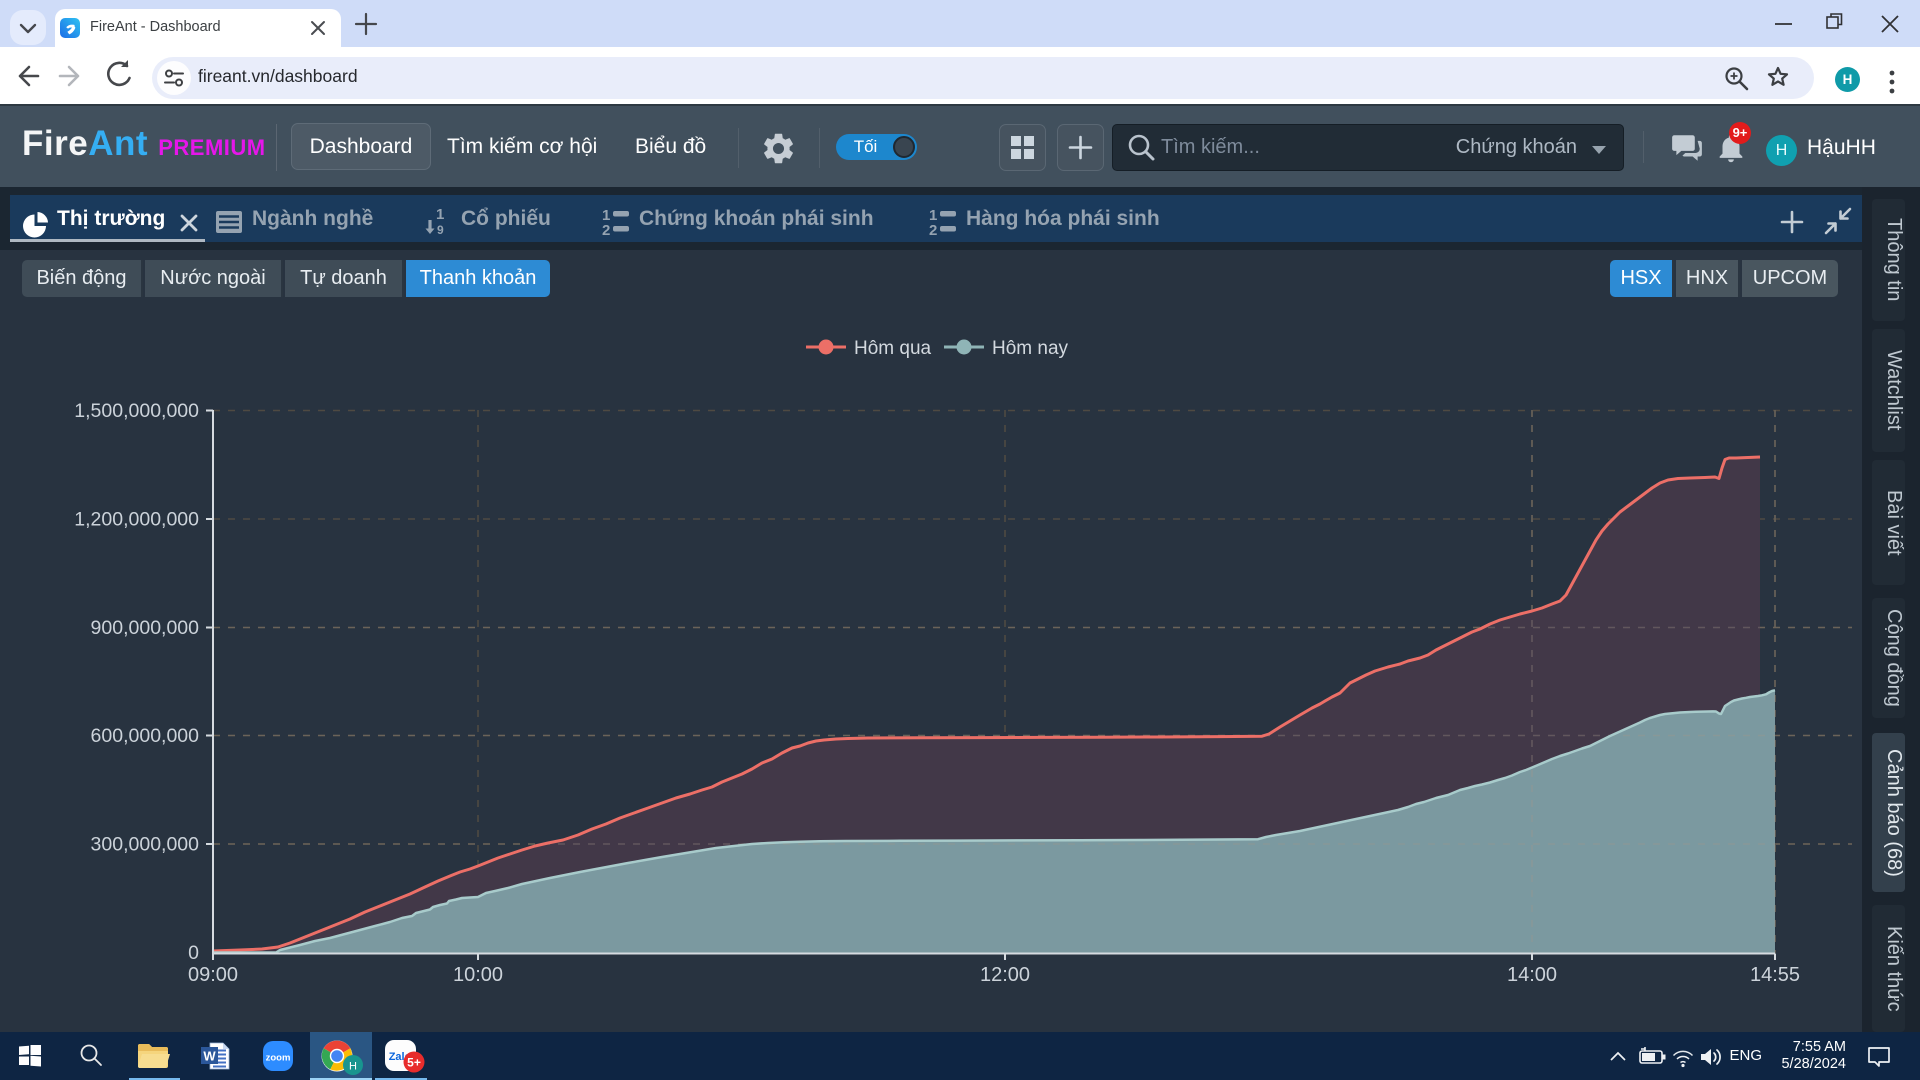  I want to click on svg-text: 1,200,000,000, so click(136, 520).